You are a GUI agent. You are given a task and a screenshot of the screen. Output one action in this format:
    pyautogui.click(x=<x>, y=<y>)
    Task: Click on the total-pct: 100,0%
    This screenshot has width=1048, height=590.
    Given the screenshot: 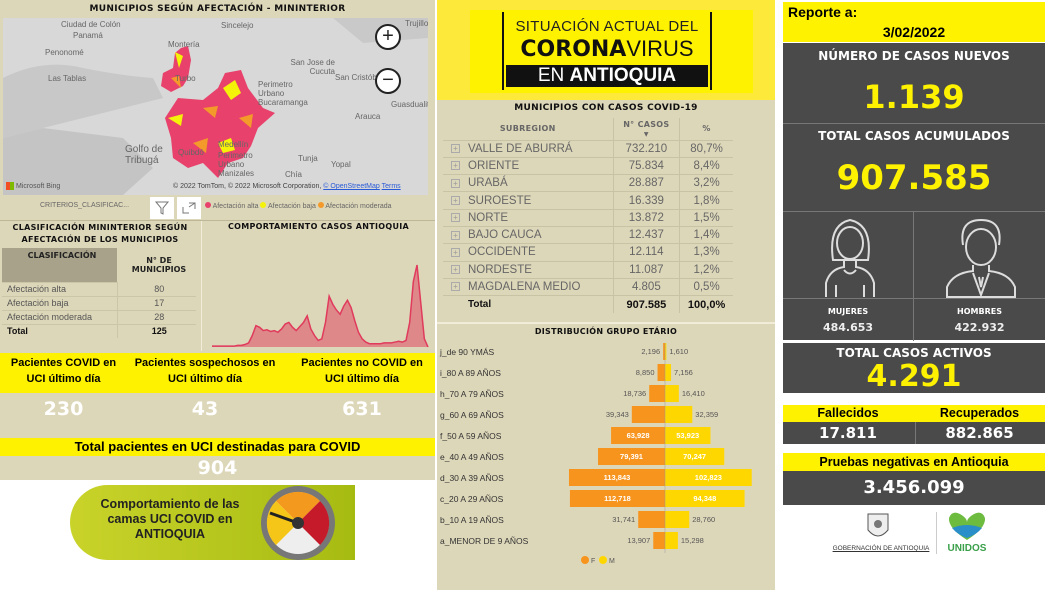 What is the action you would take?
    pyautogui.click(x=706, y=304)
    